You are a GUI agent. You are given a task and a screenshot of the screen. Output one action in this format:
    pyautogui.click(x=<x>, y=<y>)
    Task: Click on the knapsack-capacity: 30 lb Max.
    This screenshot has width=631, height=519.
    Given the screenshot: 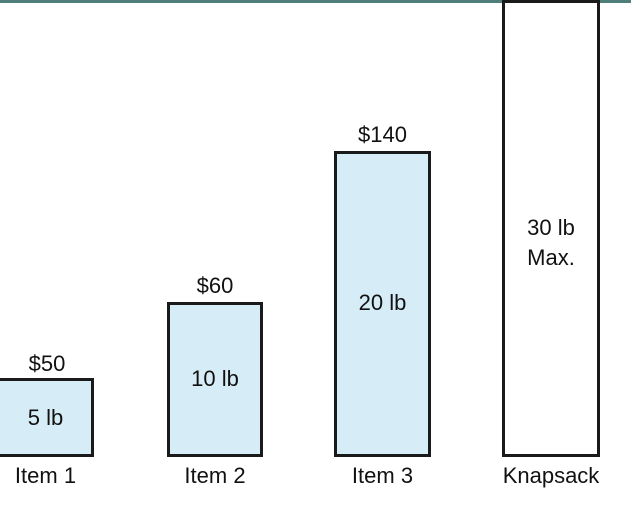 What is the action you would take?
    pyautogui.click(x=551, y=243)
    